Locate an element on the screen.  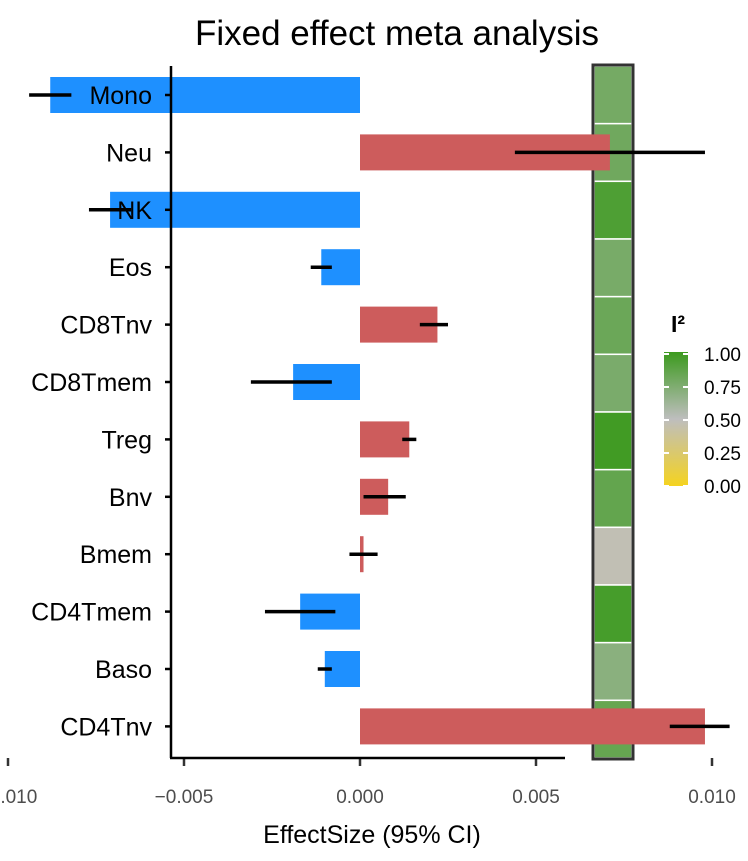
i2-cell-mono is located at coordinates (613, 95).